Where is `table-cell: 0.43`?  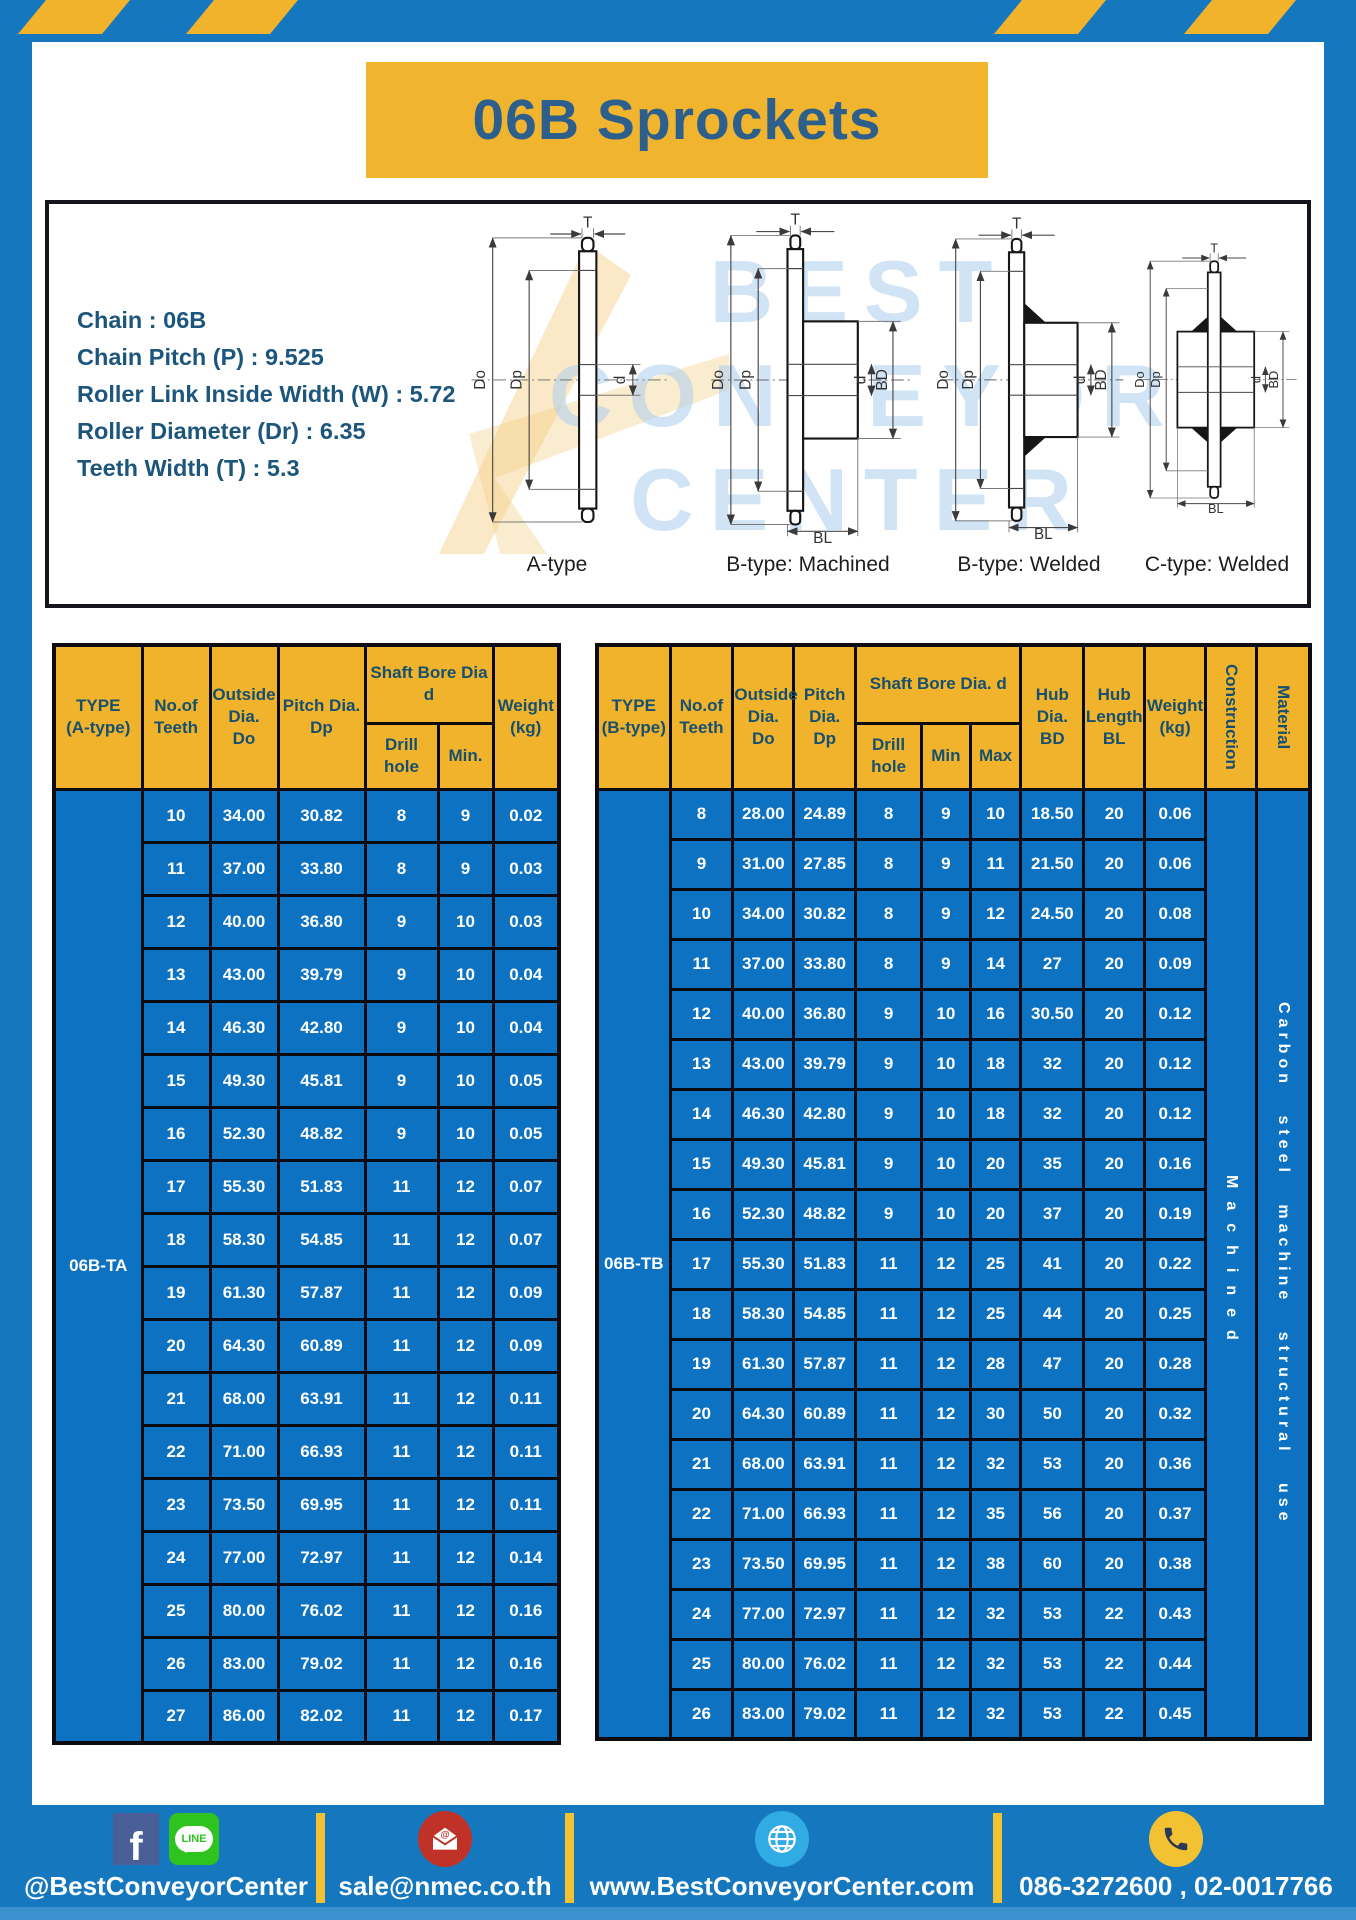
table-cell: 0.43 is located at coordinates (1175, 1614).